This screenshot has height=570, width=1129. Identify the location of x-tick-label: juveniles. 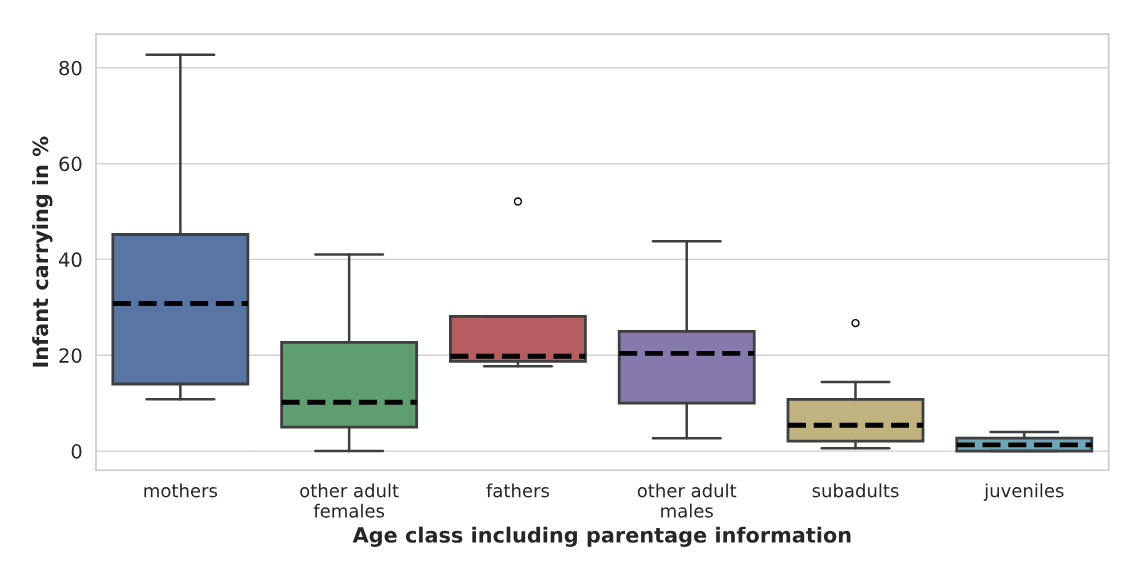
(1023, 492).